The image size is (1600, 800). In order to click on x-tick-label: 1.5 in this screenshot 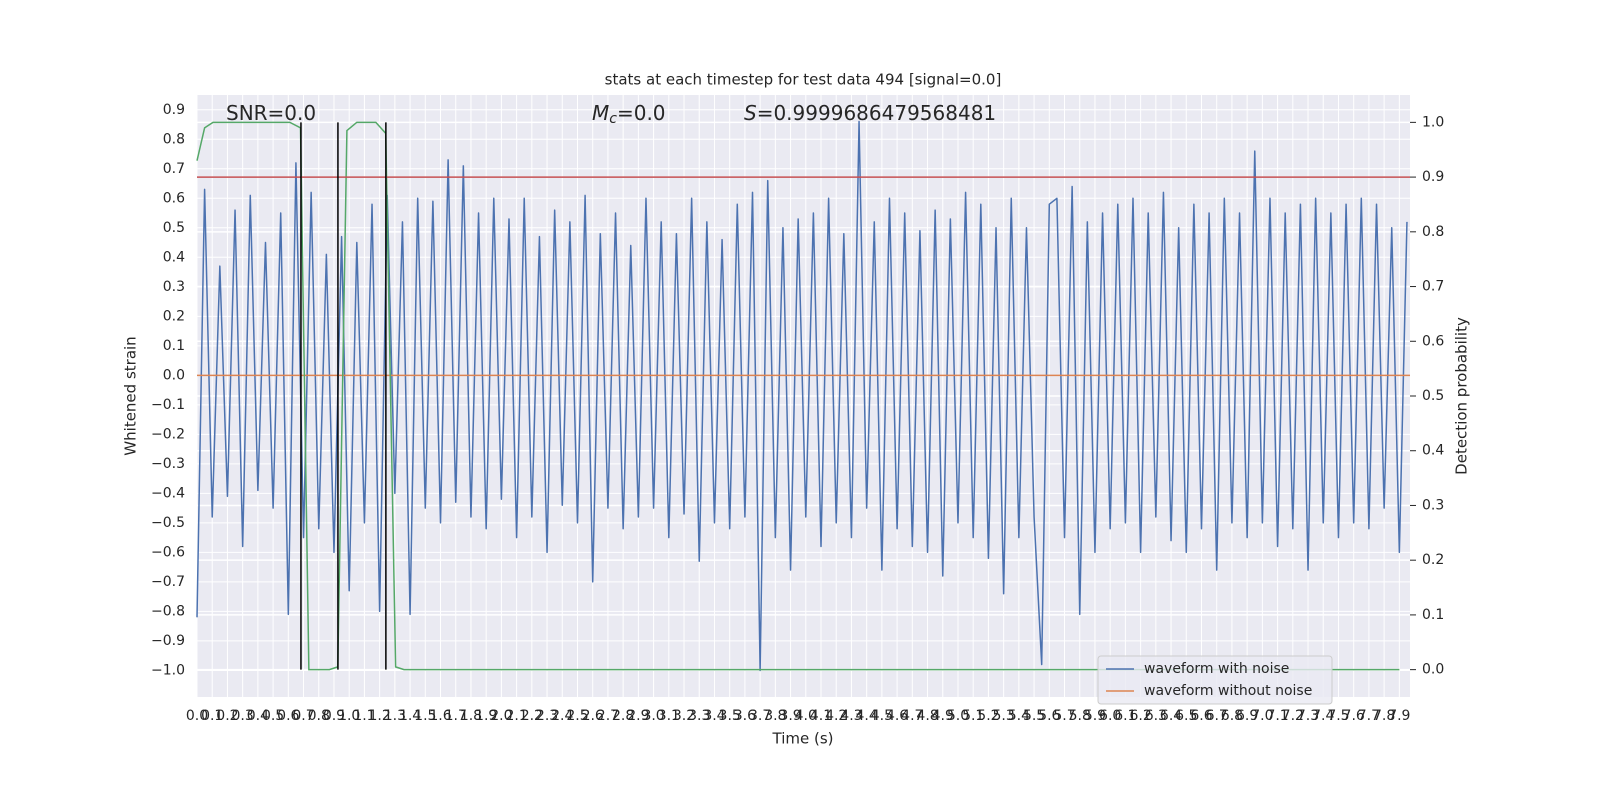, I will do `click(425, 716)`.